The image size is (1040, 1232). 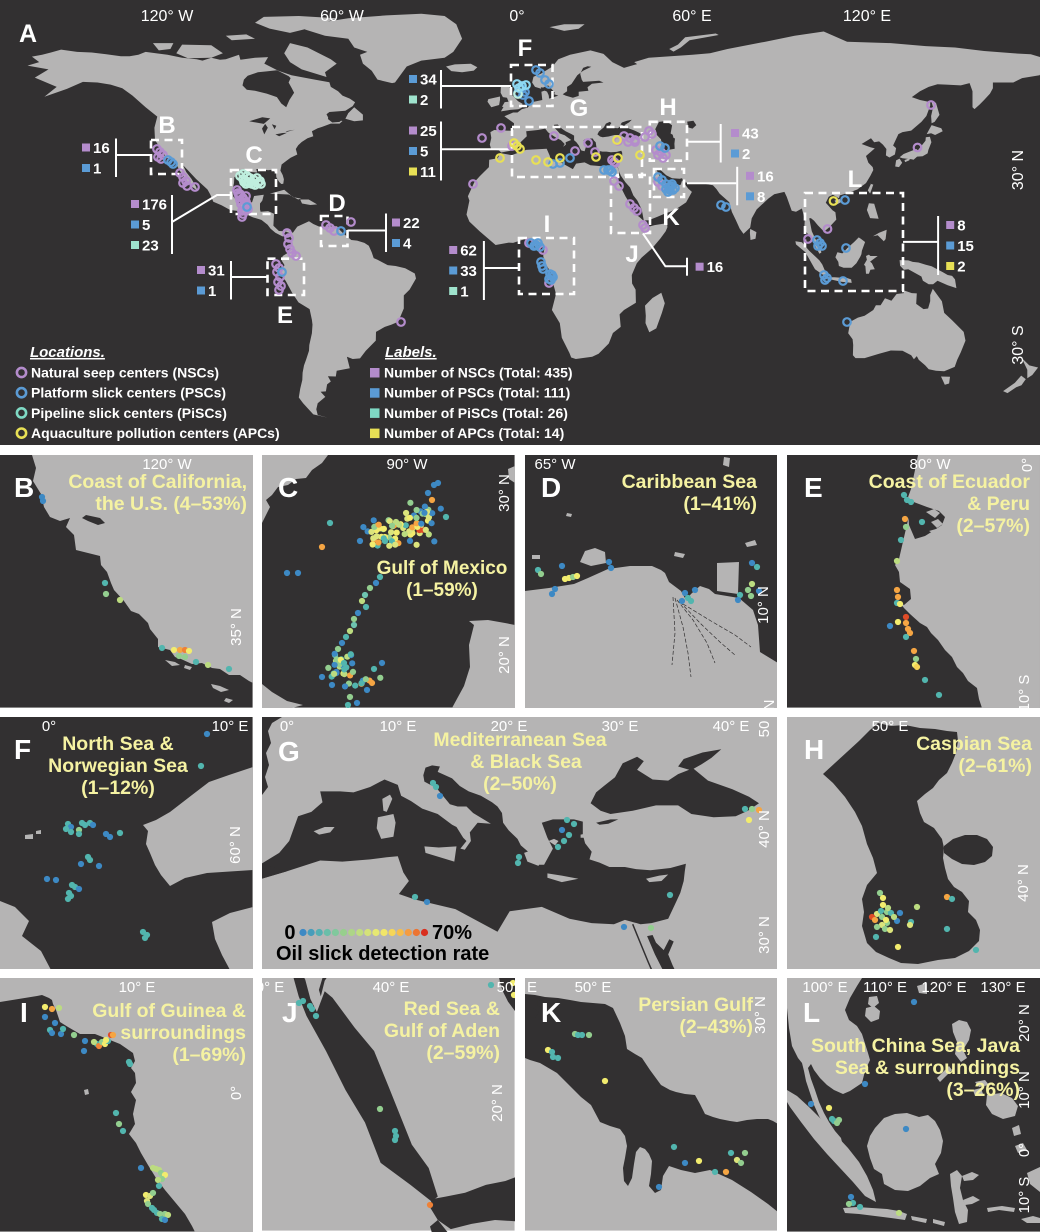 What do you see at coordinates (442, 1031) in the screenshot?
I see `svg-text: Gulf of Aden` at bounding box center [442, 1031].